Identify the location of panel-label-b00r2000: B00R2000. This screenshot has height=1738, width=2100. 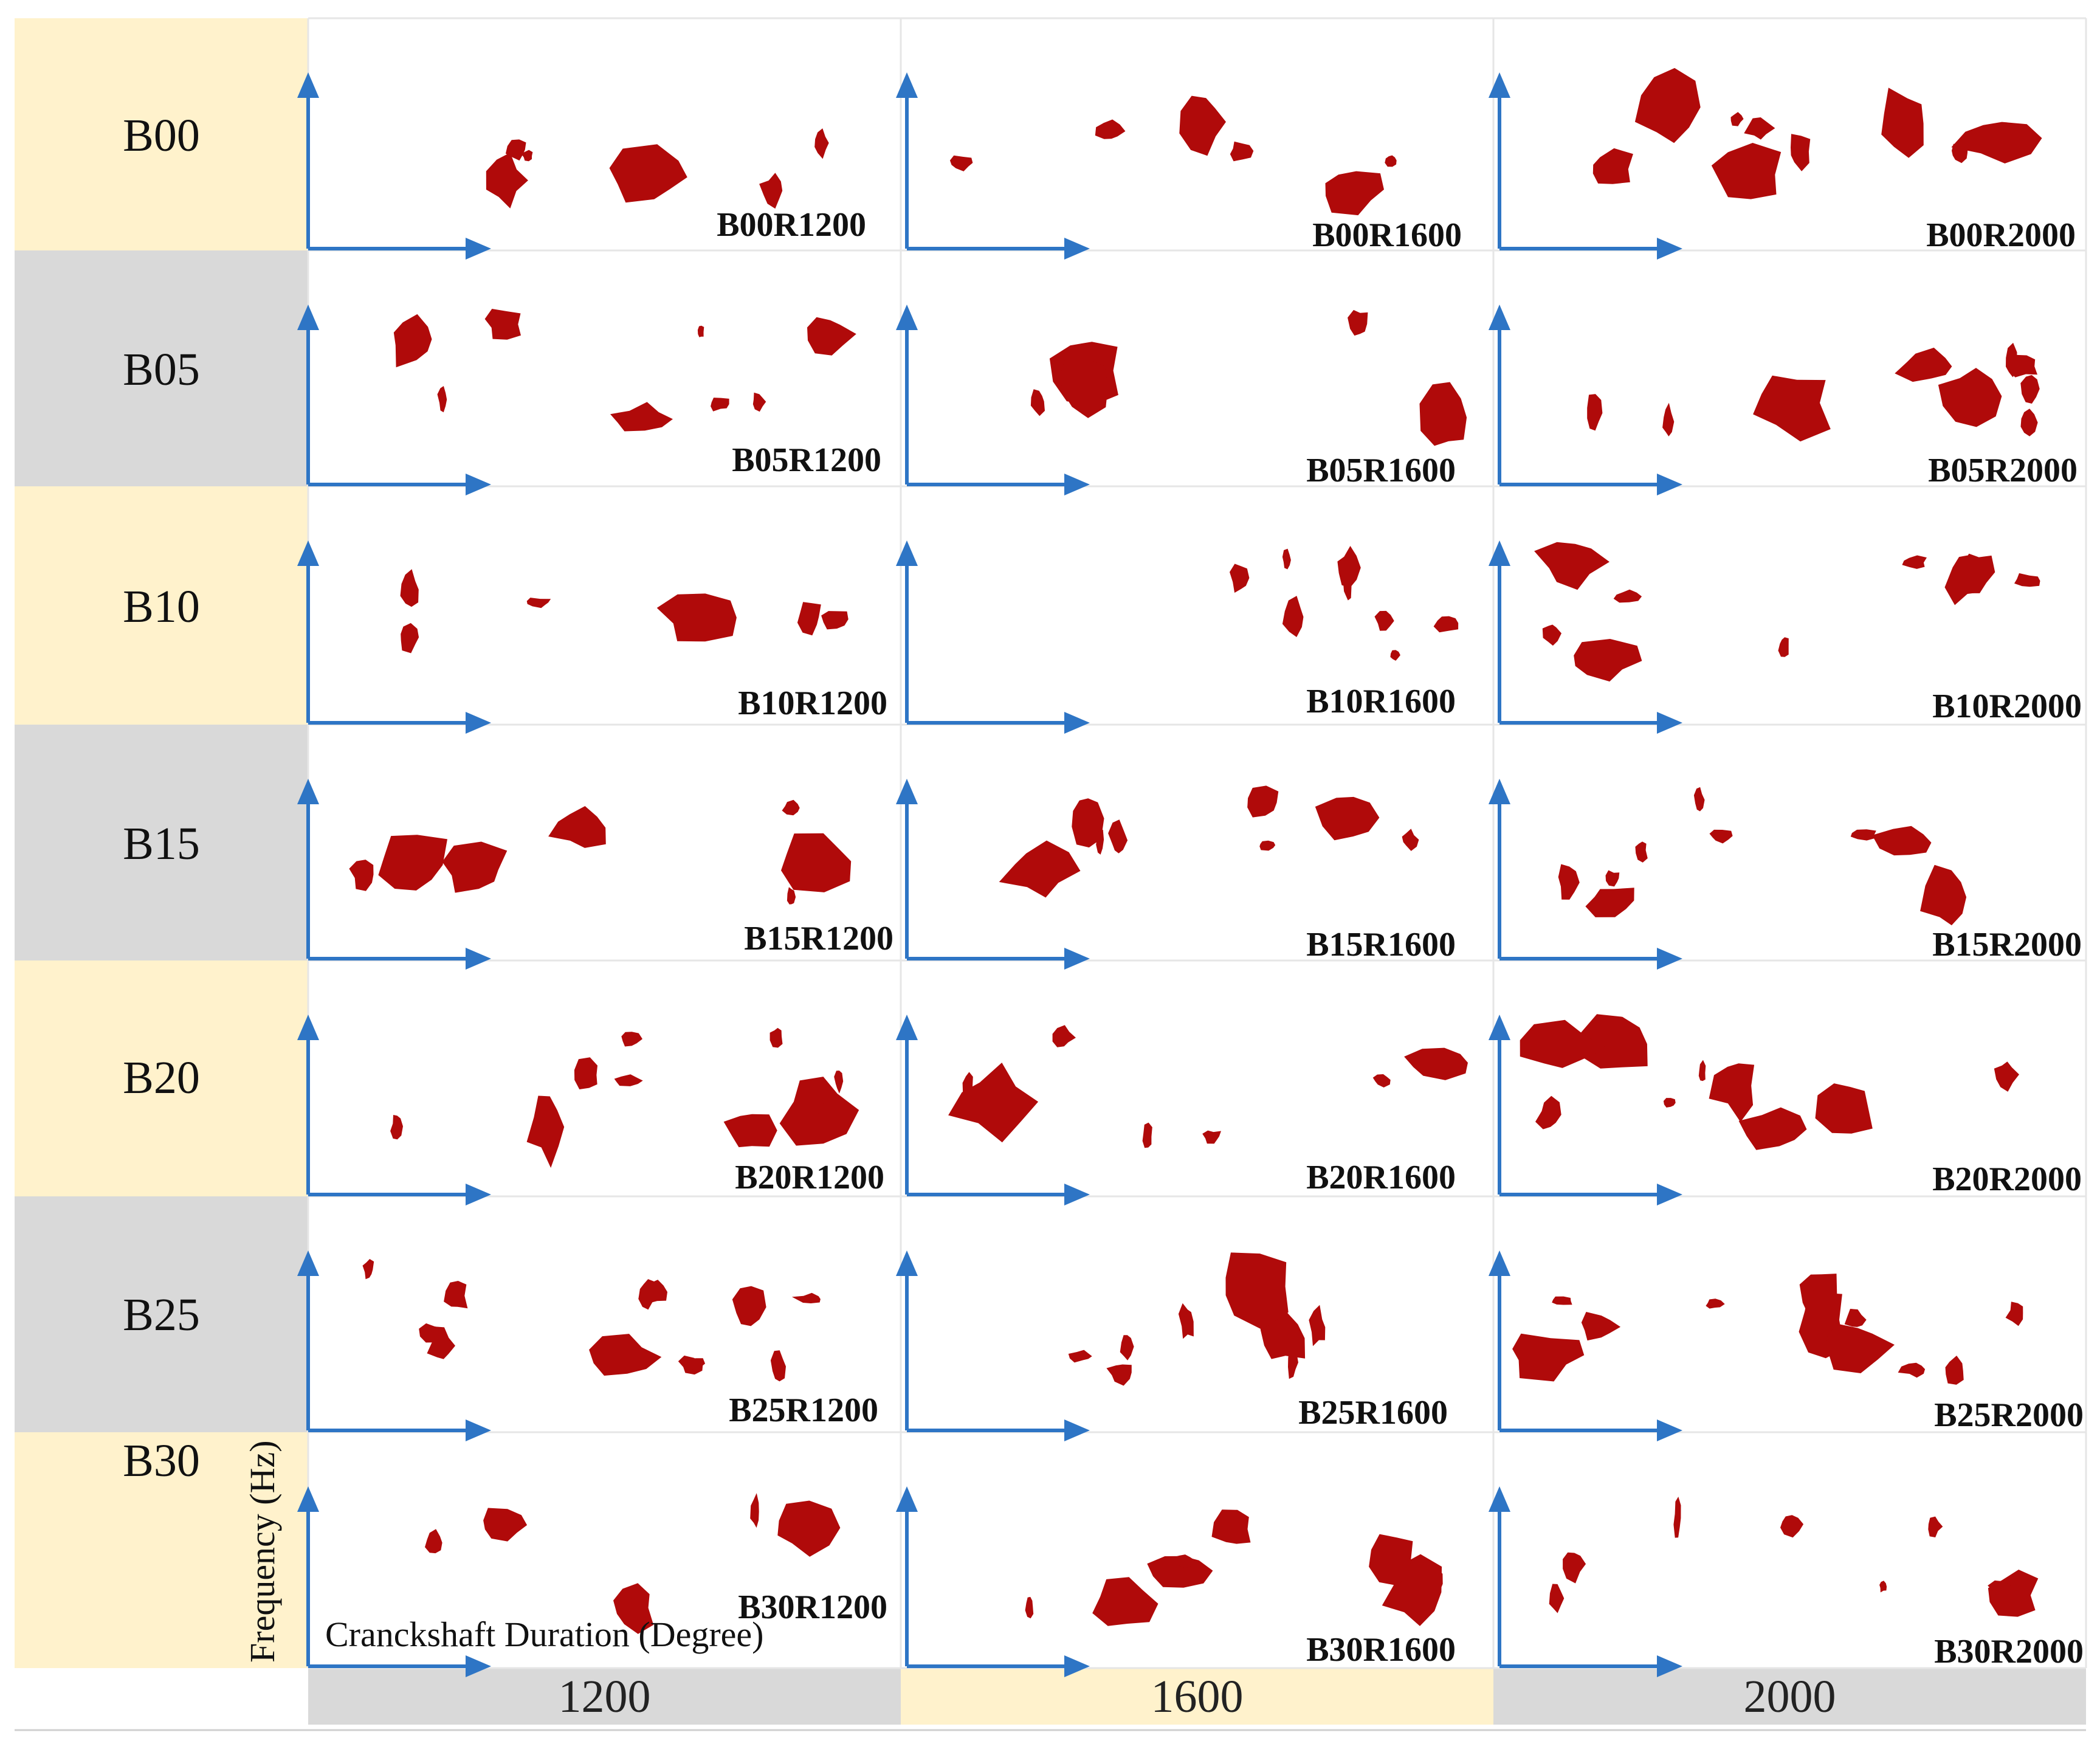
(2001, 235).